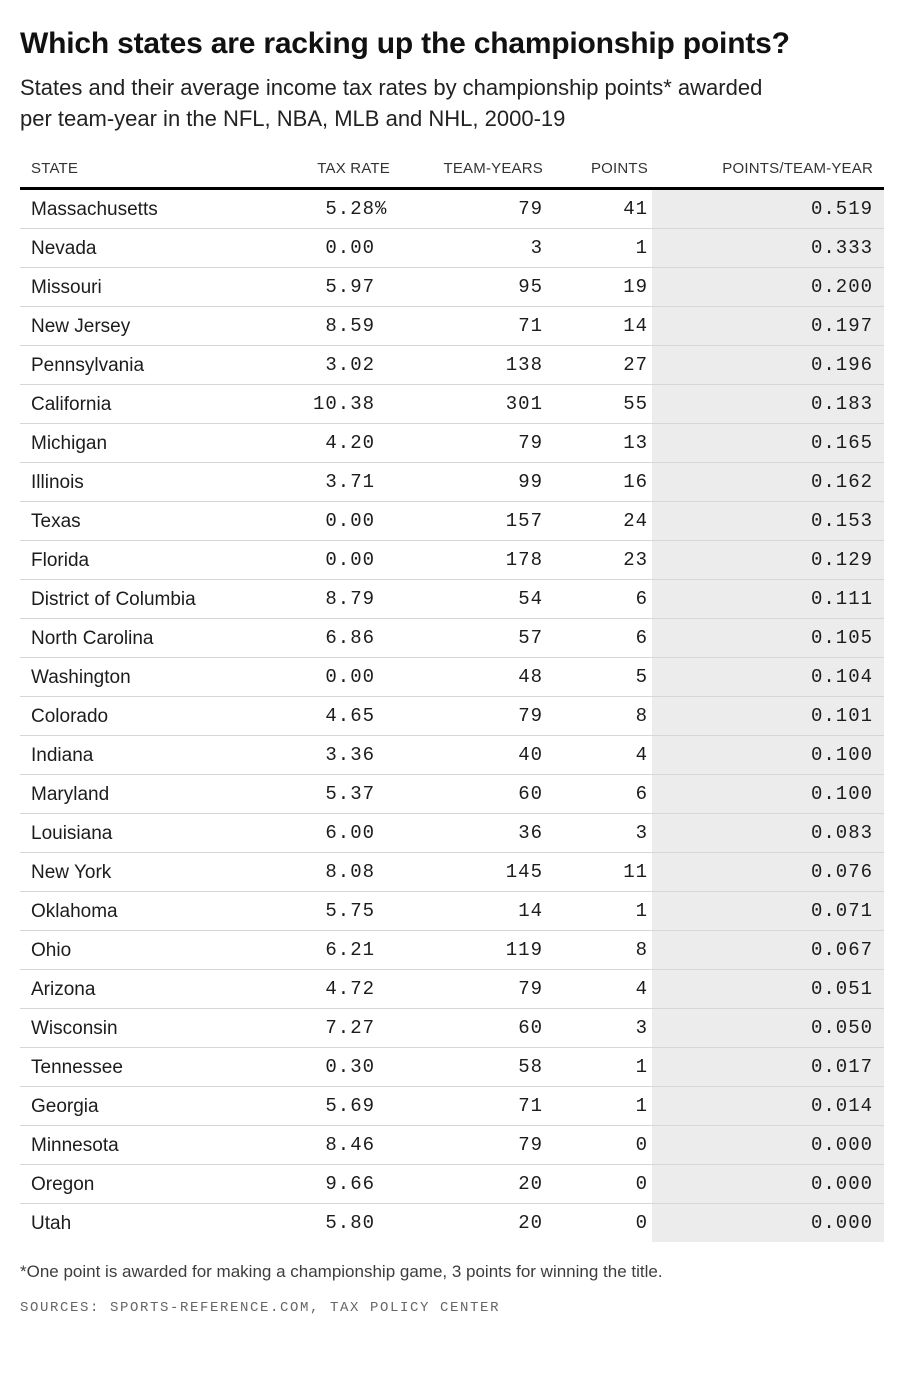  What do you see at coordinates (466, 872) in the screenshot?
I see `team-years-cell: 145` at bounding box center [466, 872].